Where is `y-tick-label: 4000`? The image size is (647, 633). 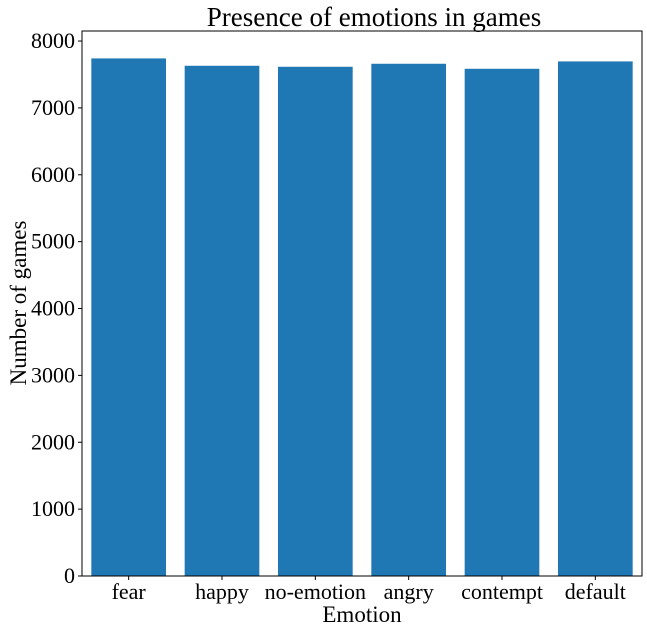
y-tick-label: 4000 is located at coordinates (53, 308).